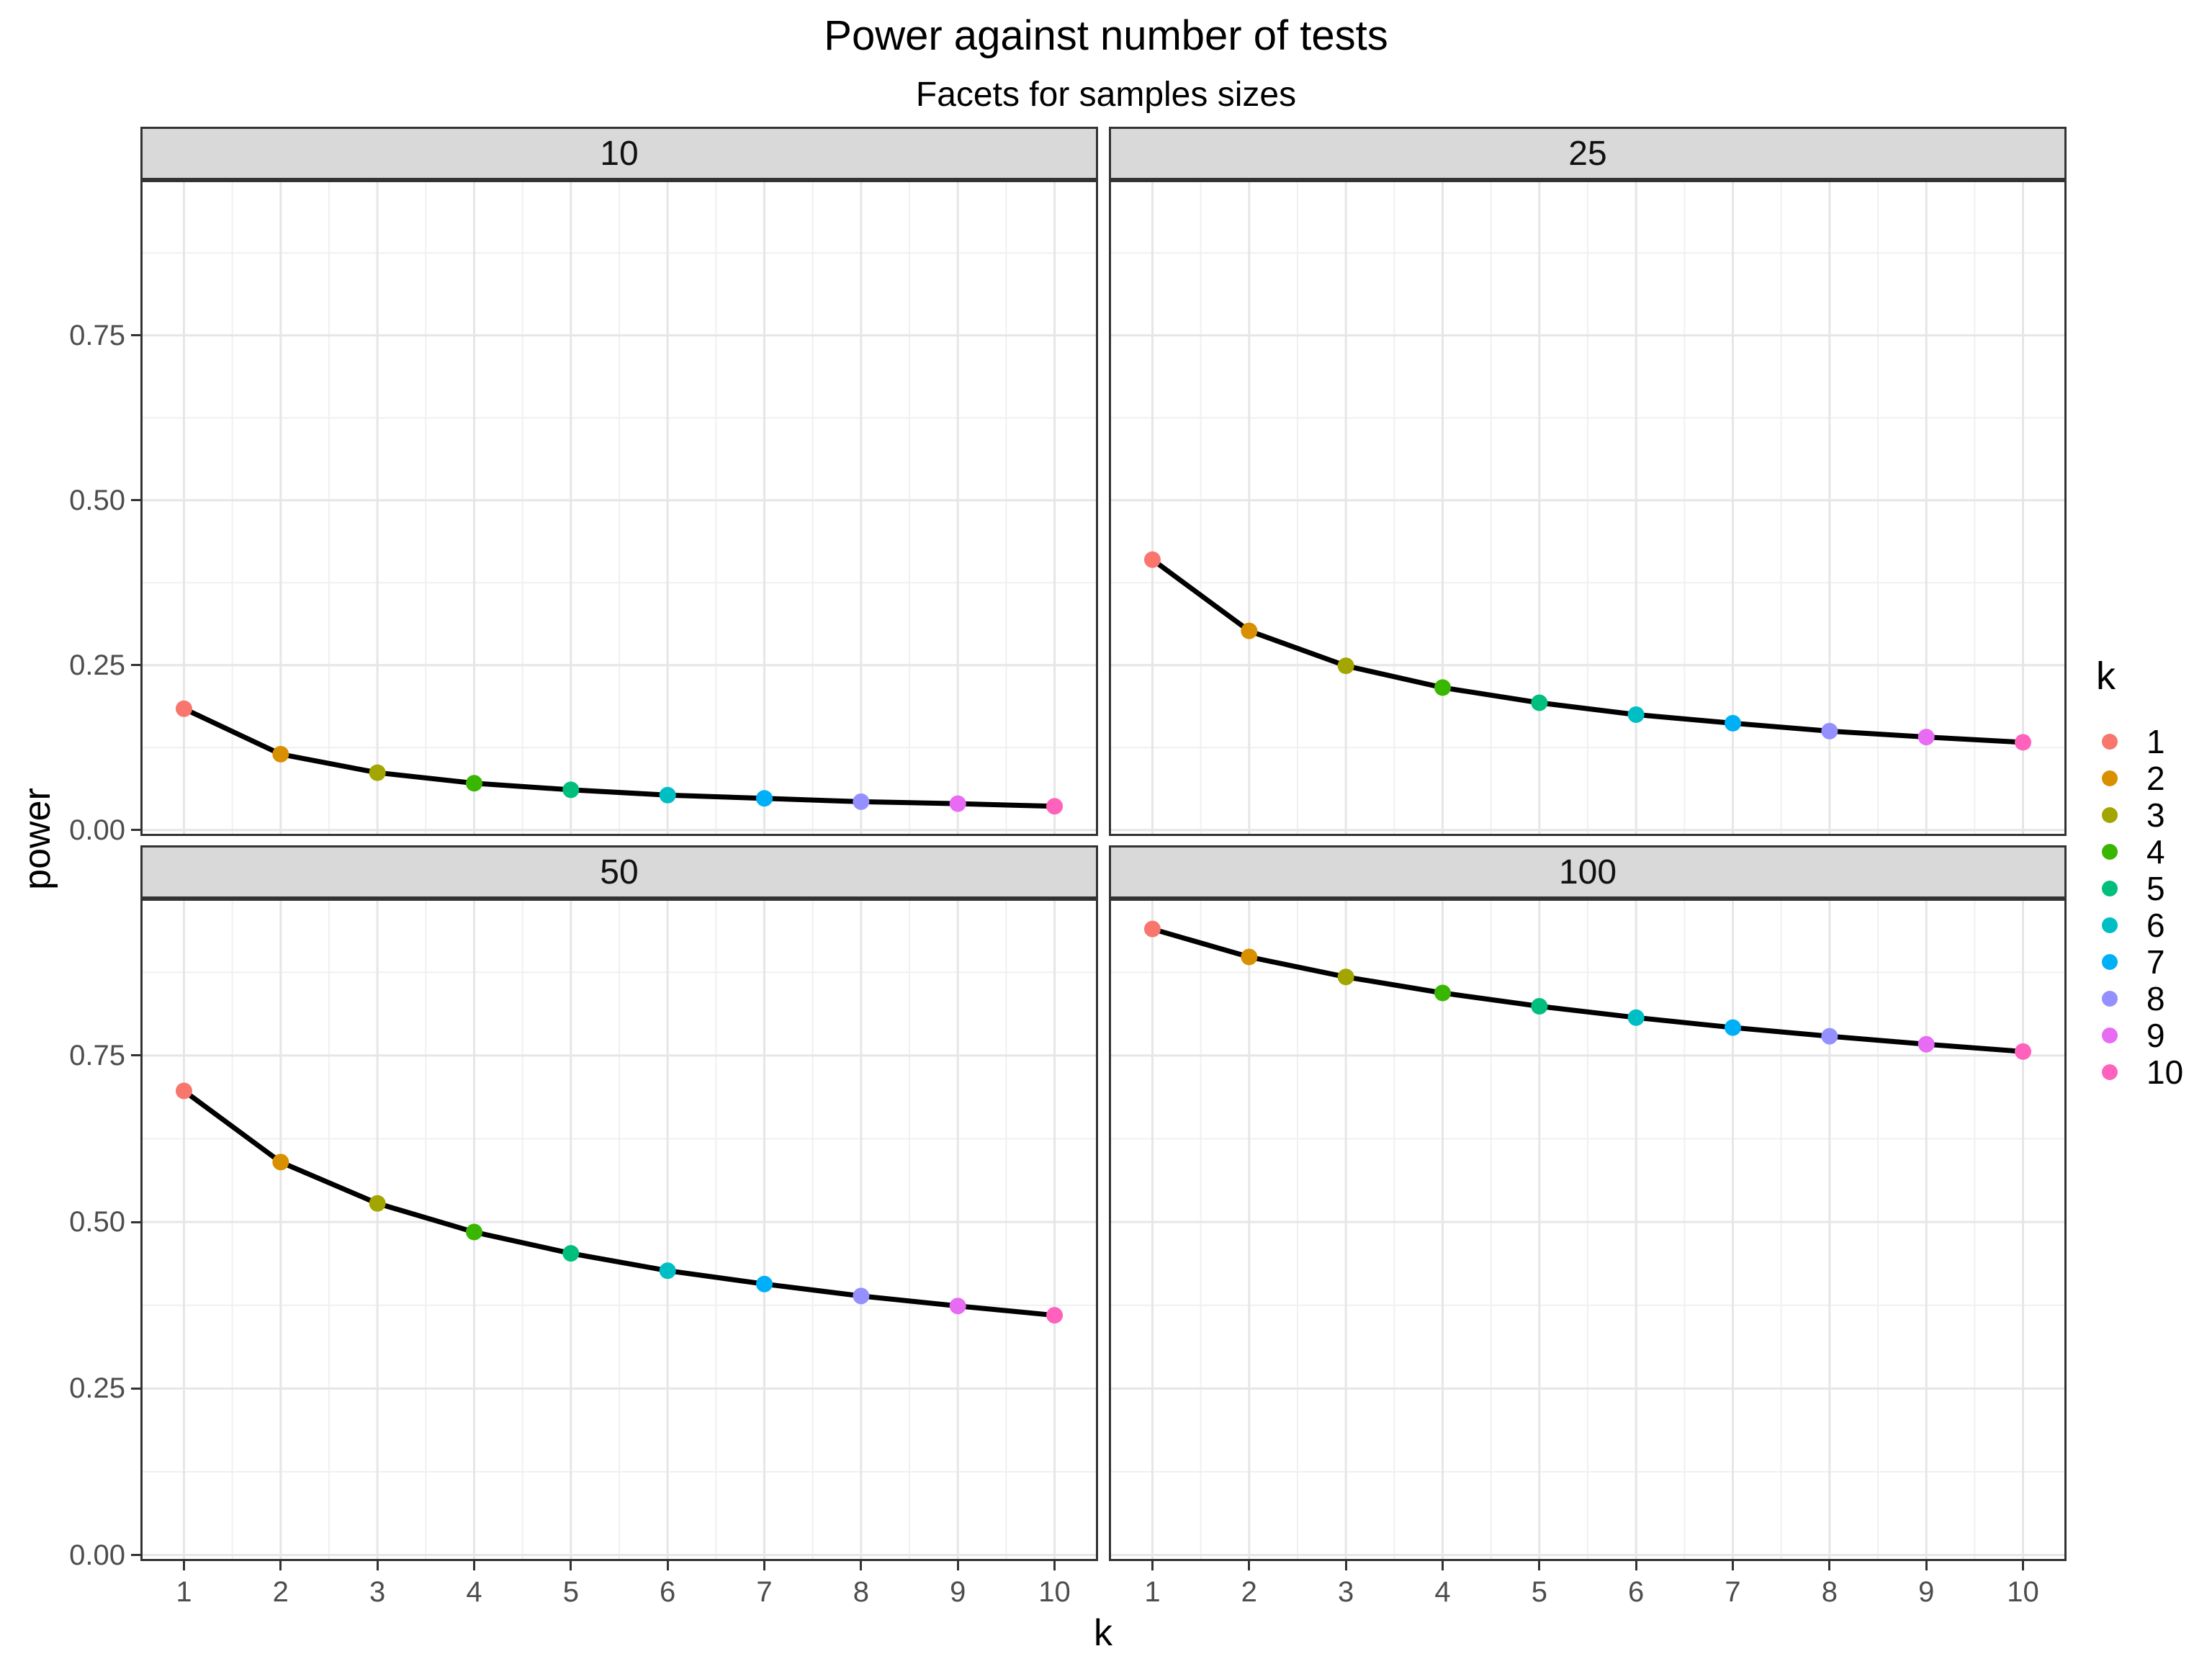 The height and width of the screenshot is (1659, 2212). What do you see at coordinates (1829, 1036) in the screenshot?
I see `data-point-n100-k8` at bounding box center [1829, 1036].